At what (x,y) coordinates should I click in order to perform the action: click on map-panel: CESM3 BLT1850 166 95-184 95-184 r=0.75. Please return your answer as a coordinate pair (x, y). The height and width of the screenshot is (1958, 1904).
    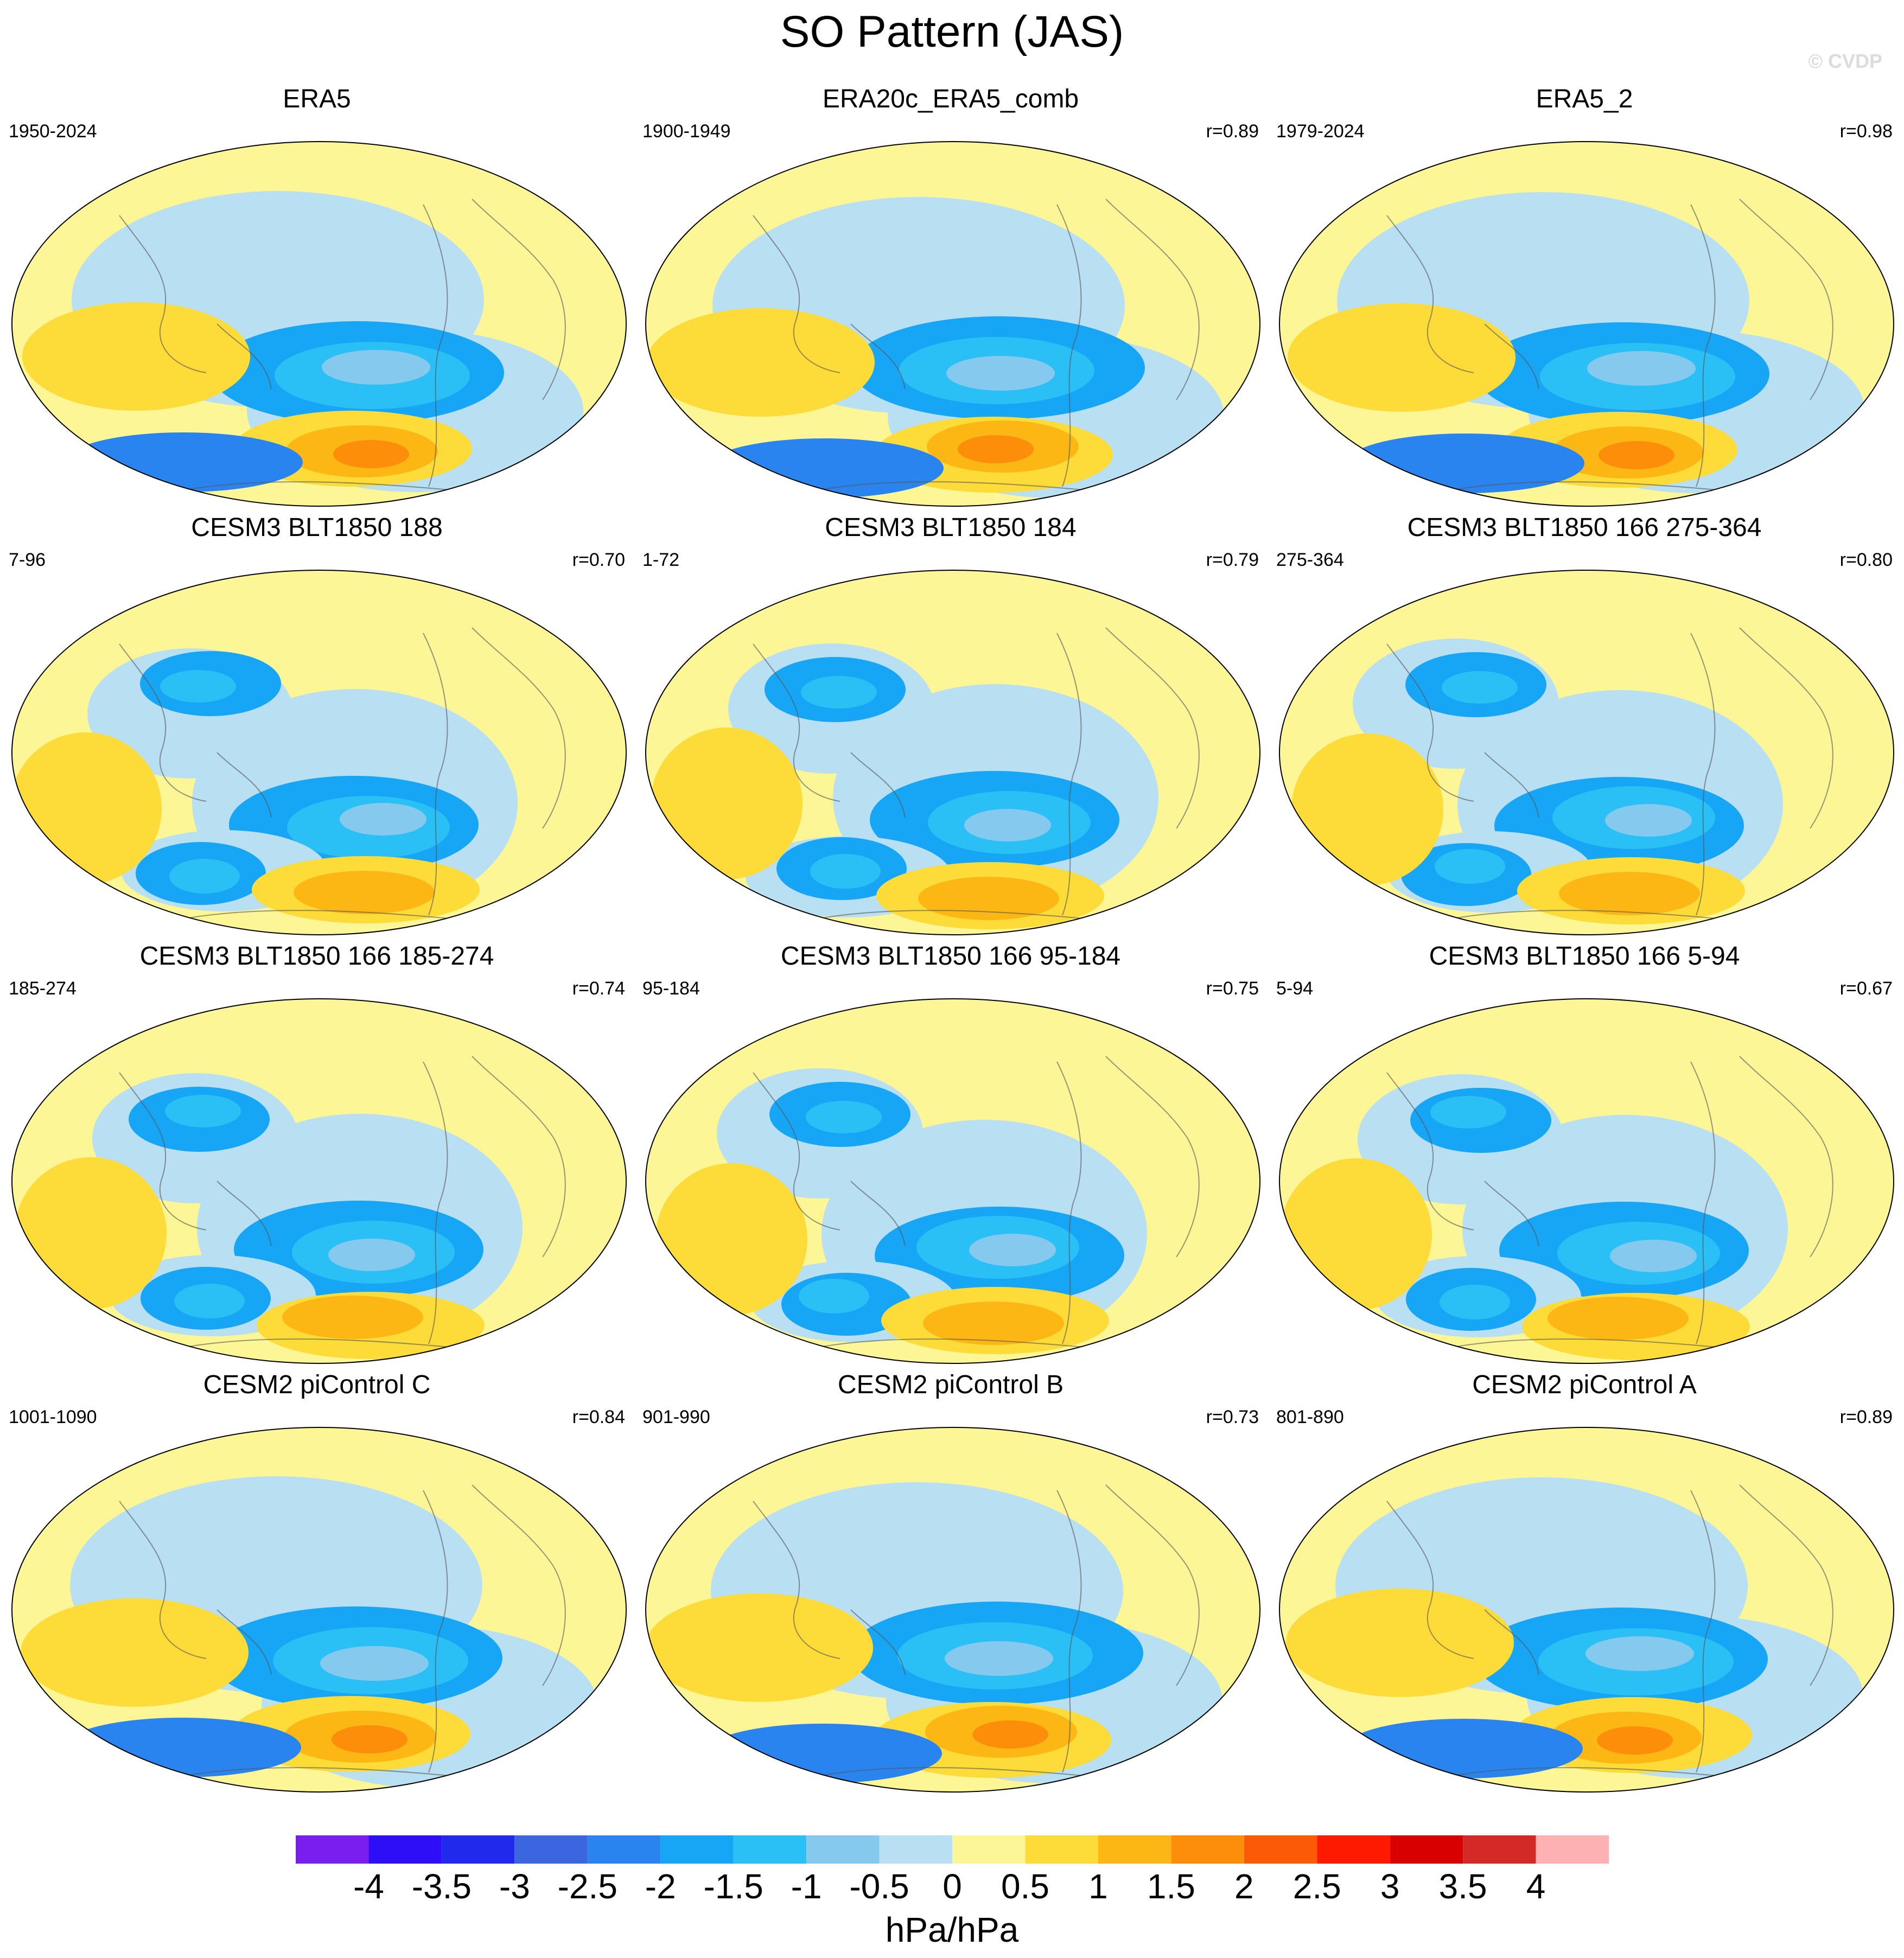
    Looking at the image, I should click on (950, 1155).